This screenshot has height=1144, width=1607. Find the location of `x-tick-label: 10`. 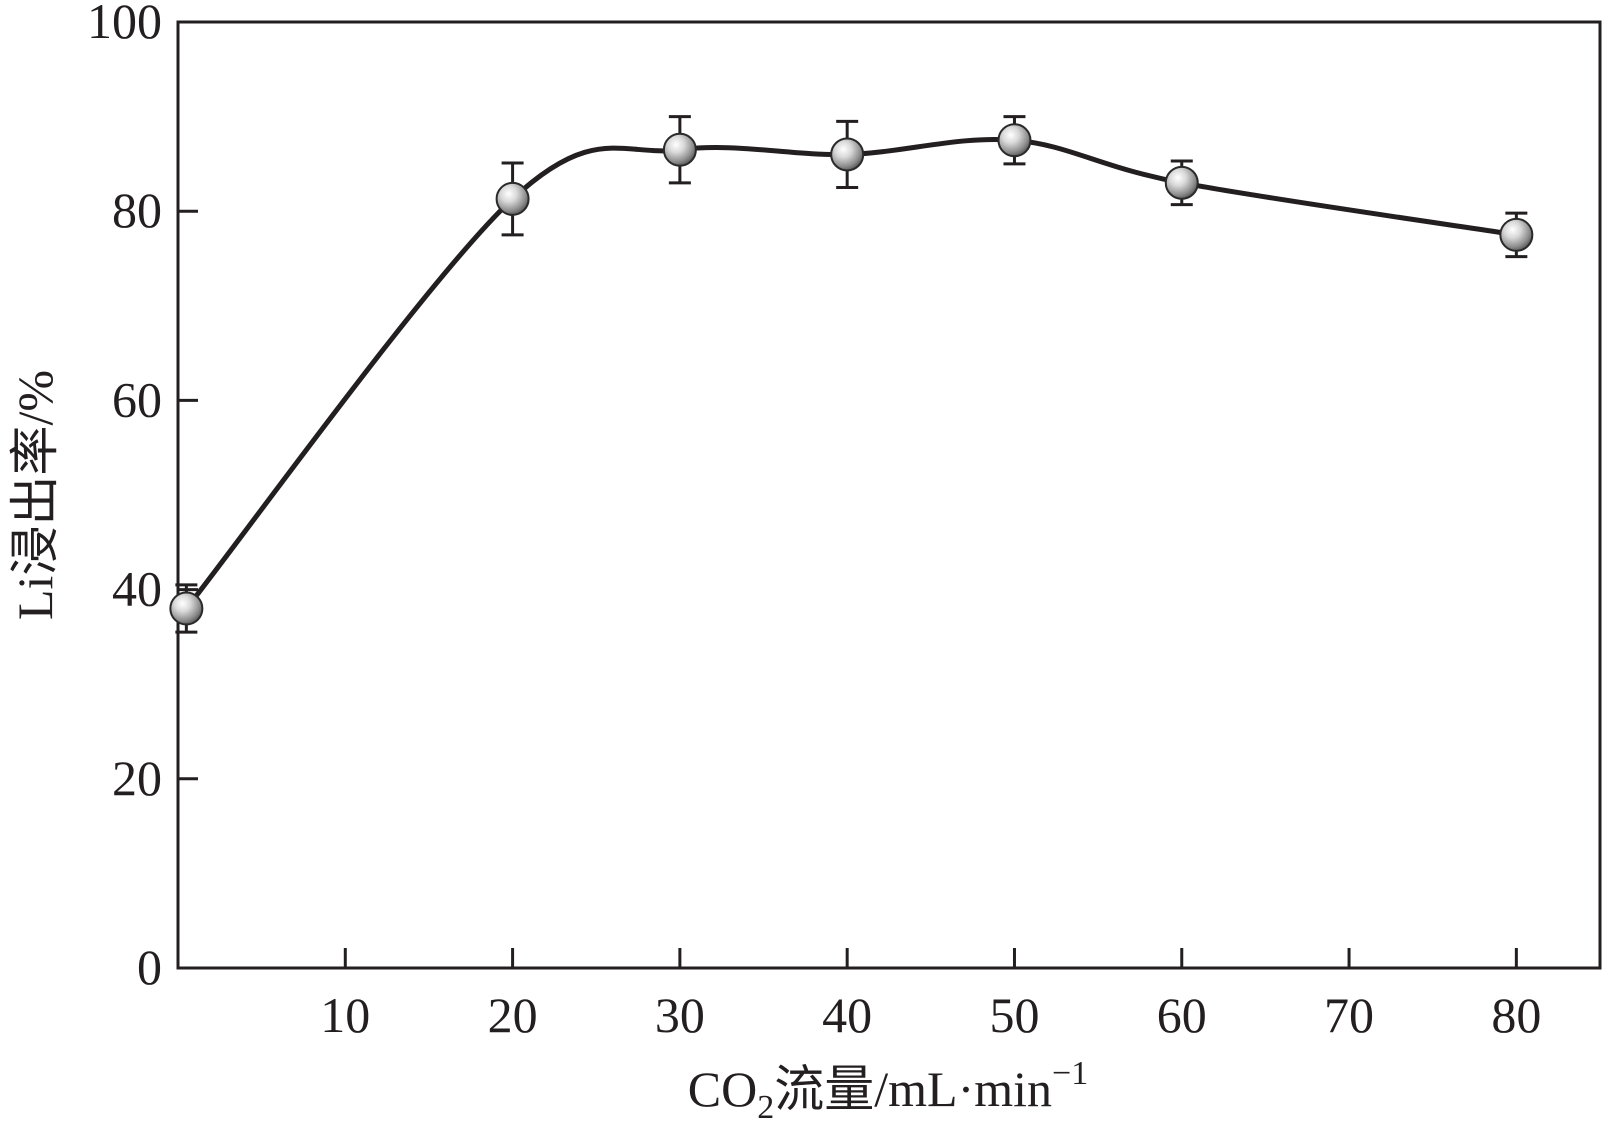

x-tick-label: 10 is located at coordinates (345, 1015).